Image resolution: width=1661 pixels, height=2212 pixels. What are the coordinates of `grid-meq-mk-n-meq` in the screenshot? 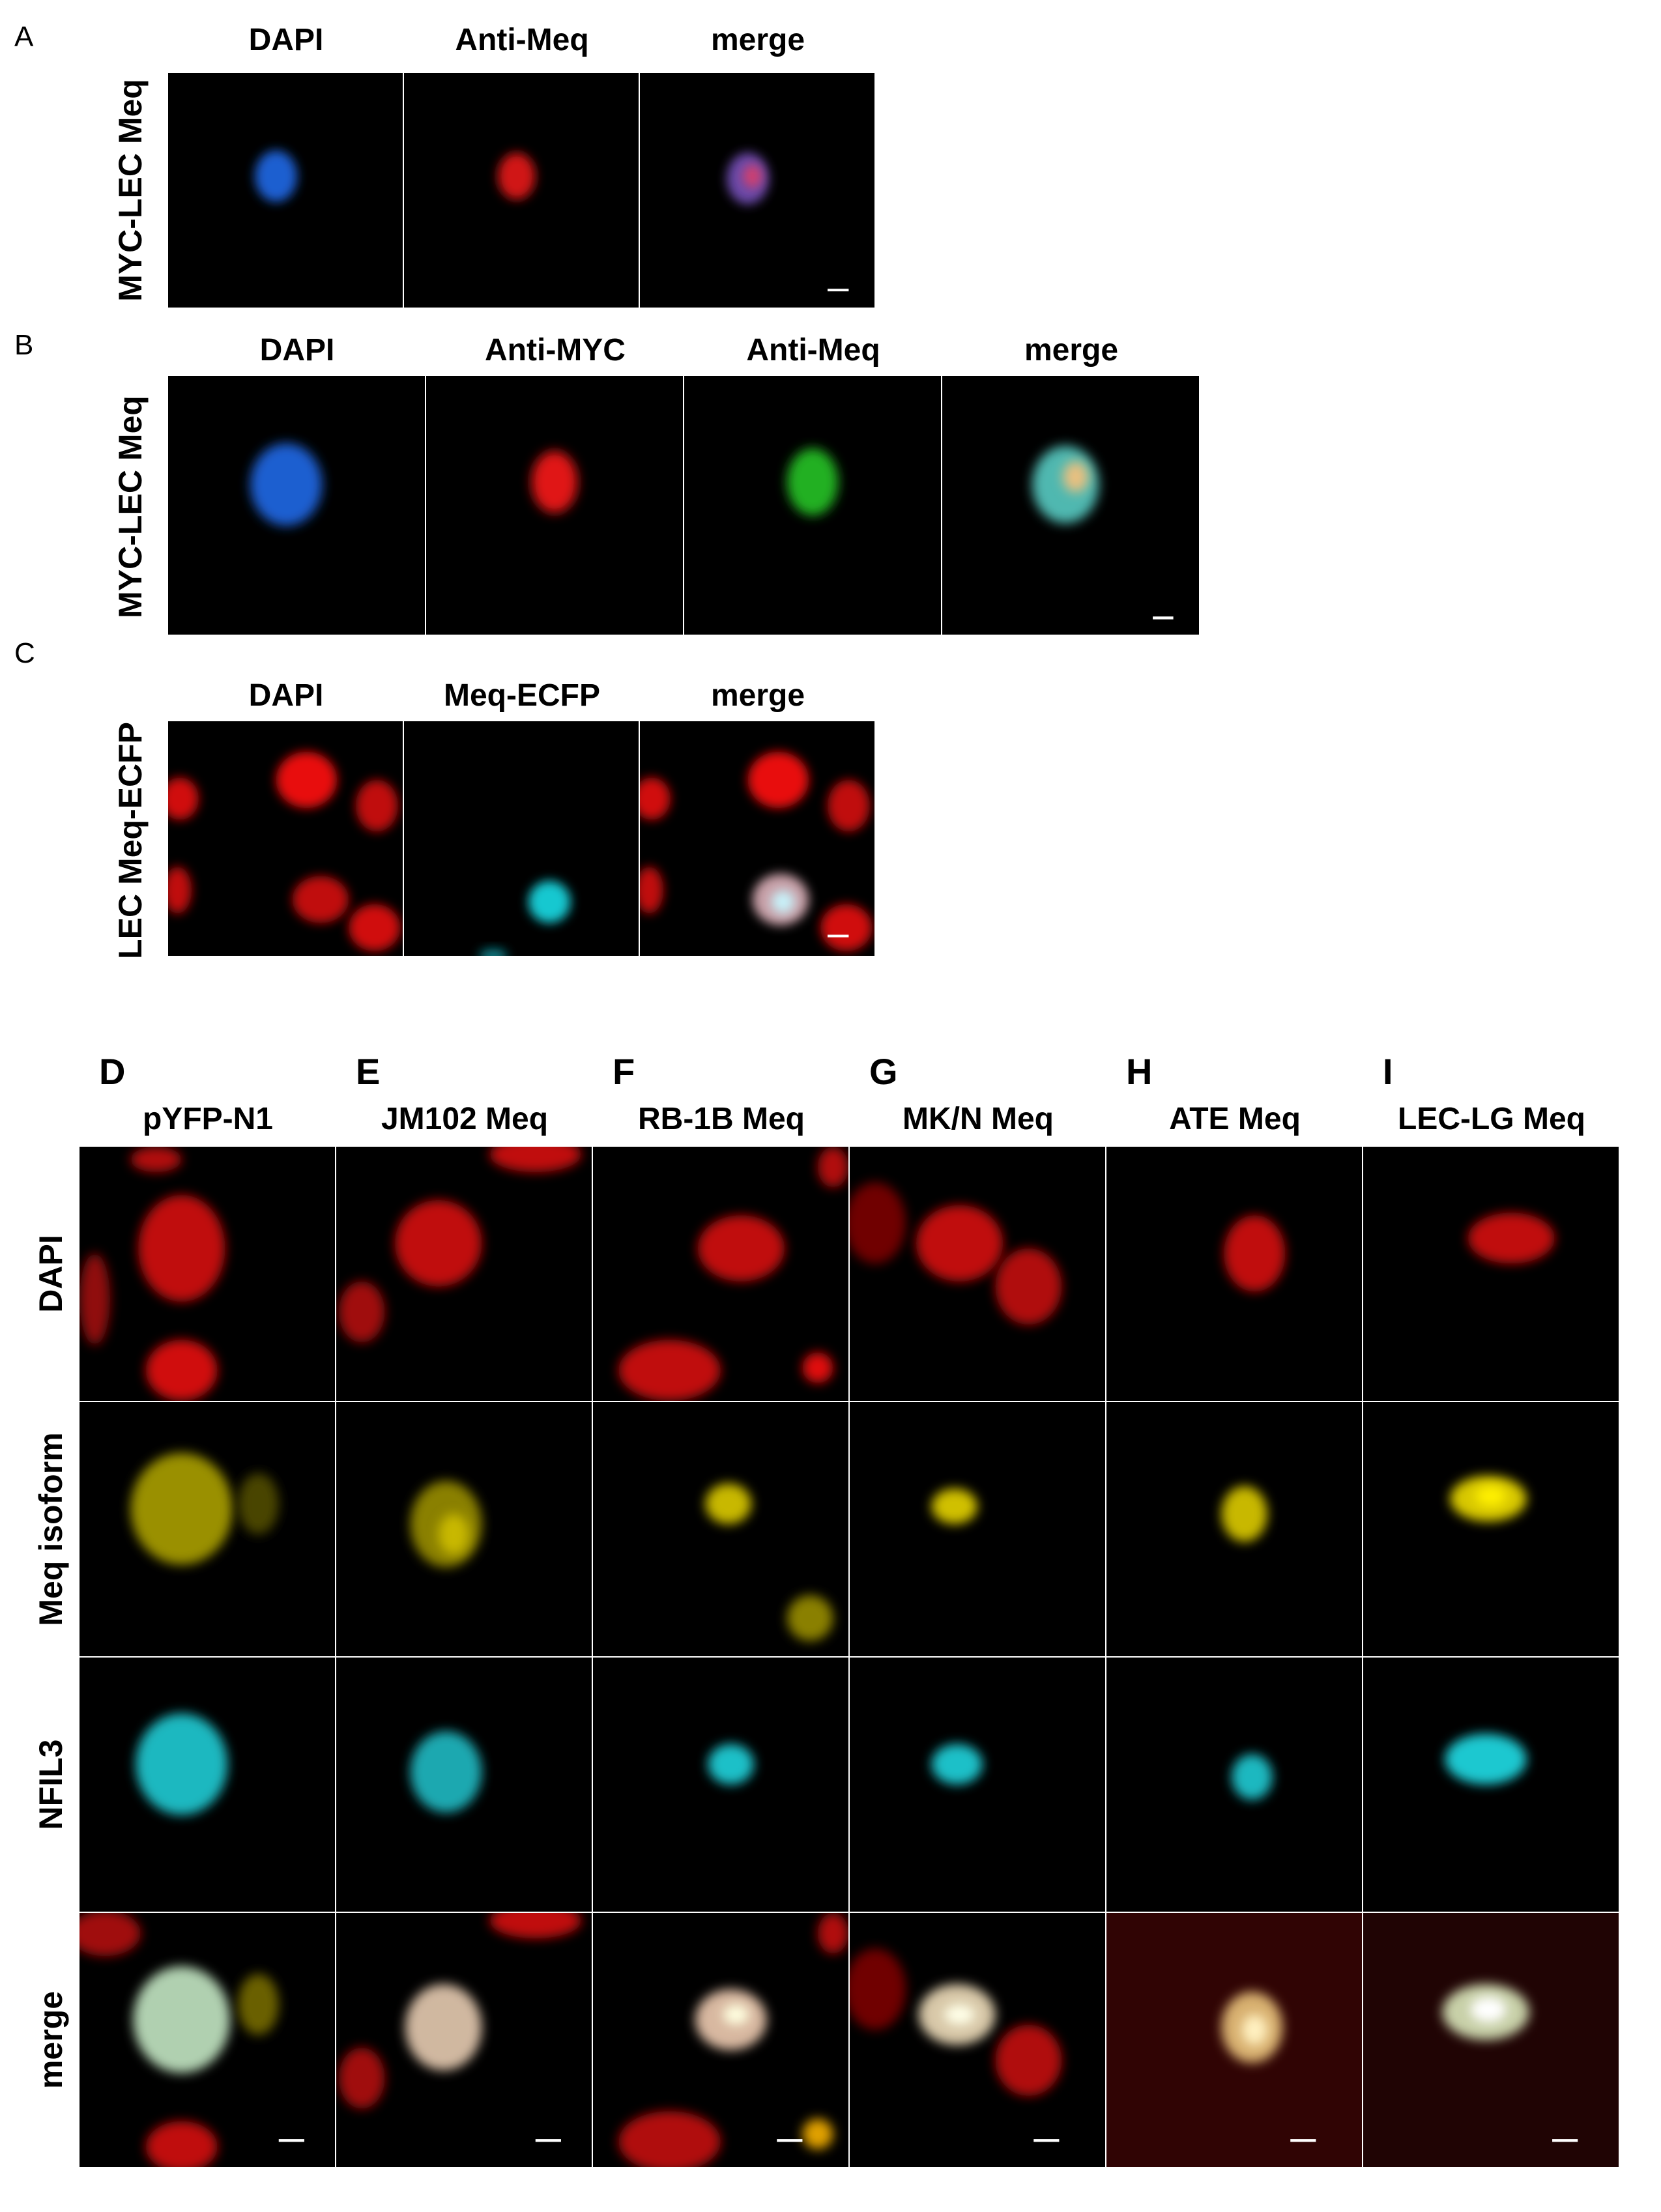 It's located at (978, 1529).